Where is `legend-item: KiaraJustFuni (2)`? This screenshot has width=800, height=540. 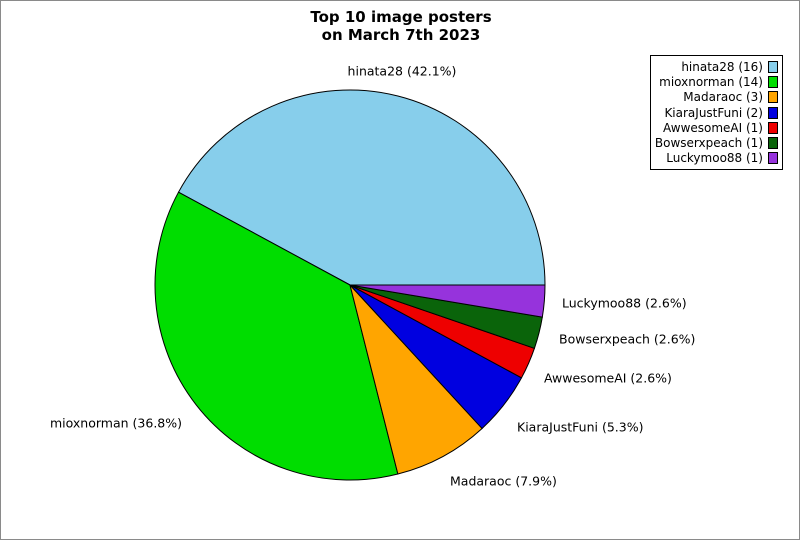 legend-item: KiaraJustFuni (2) is located at coordinates (716, 112).